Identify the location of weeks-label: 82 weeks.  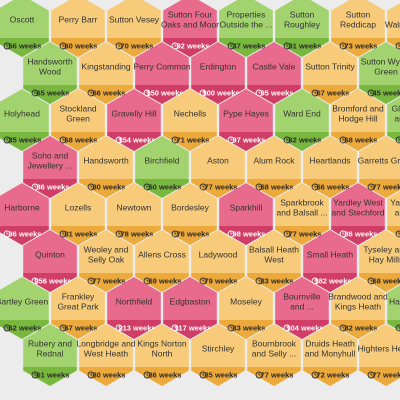
(361, 327).